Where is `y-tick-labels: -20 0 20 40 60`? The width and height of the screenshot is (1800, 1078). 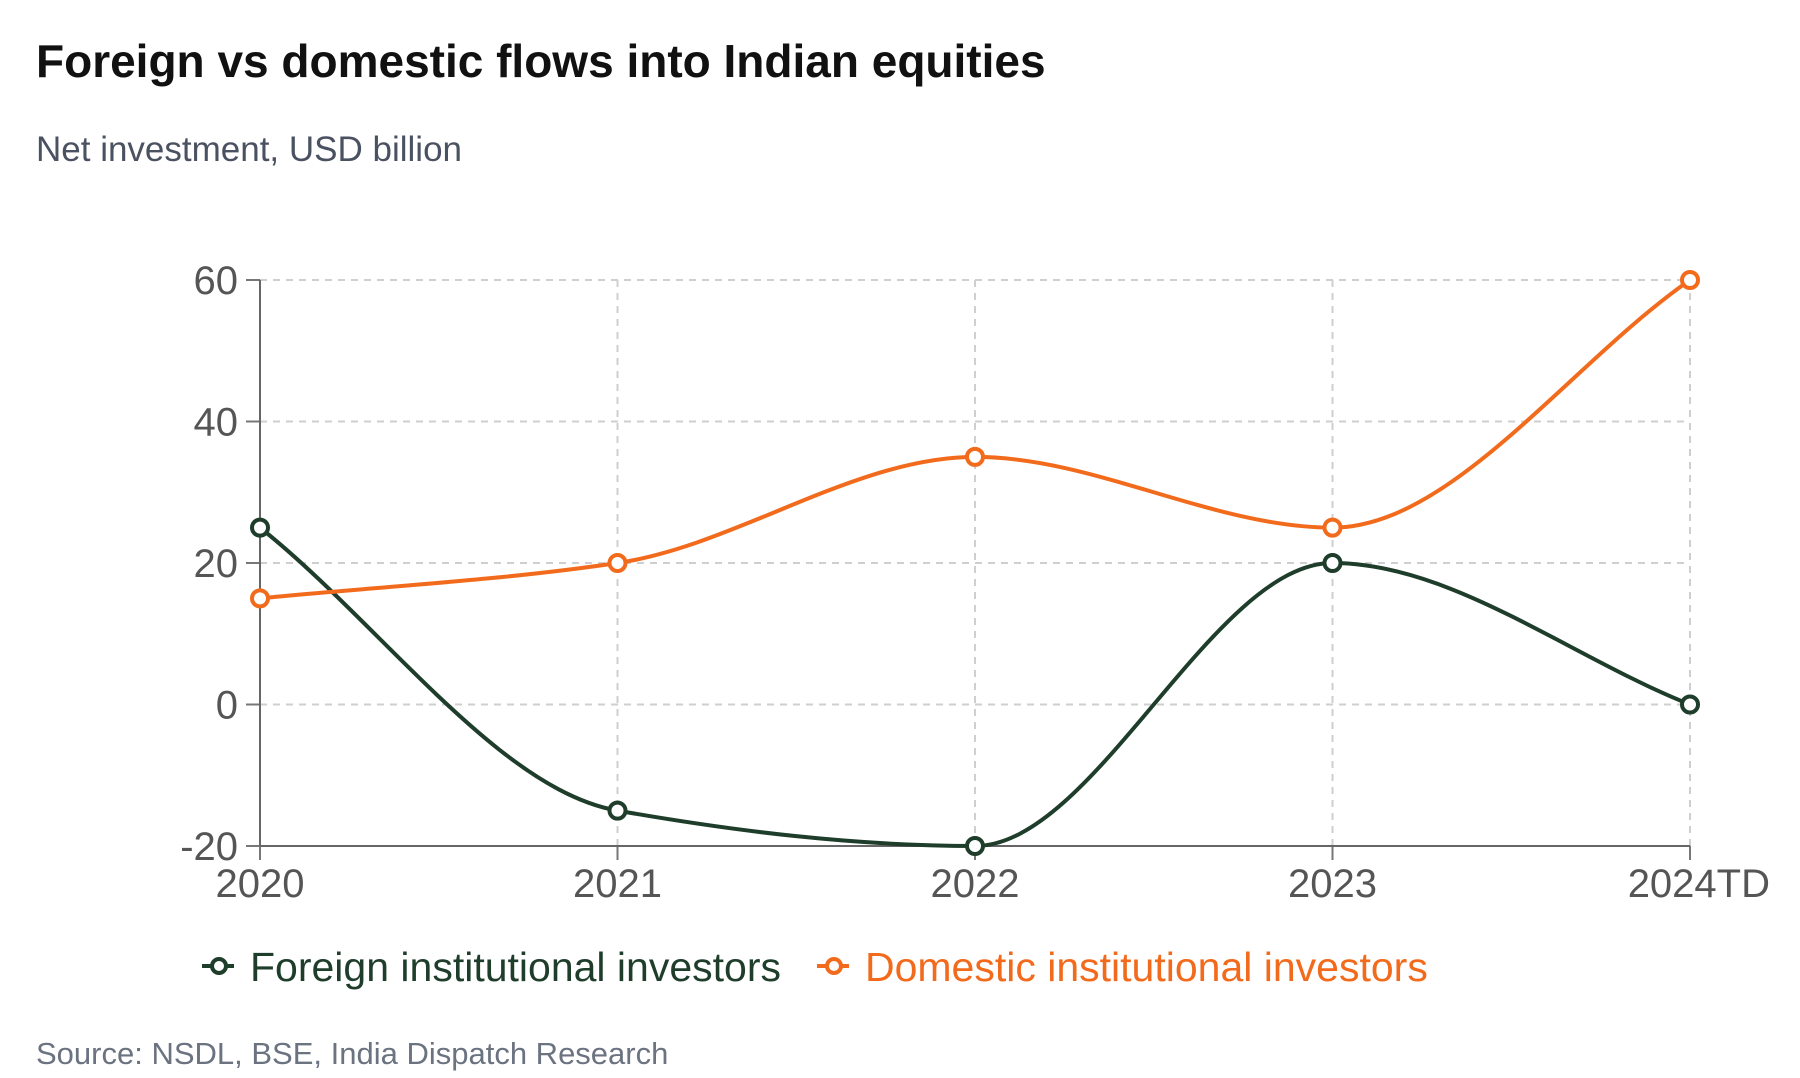
y-tick-labels: -20 0 20 40 60 is located at coordinates (209, 564).